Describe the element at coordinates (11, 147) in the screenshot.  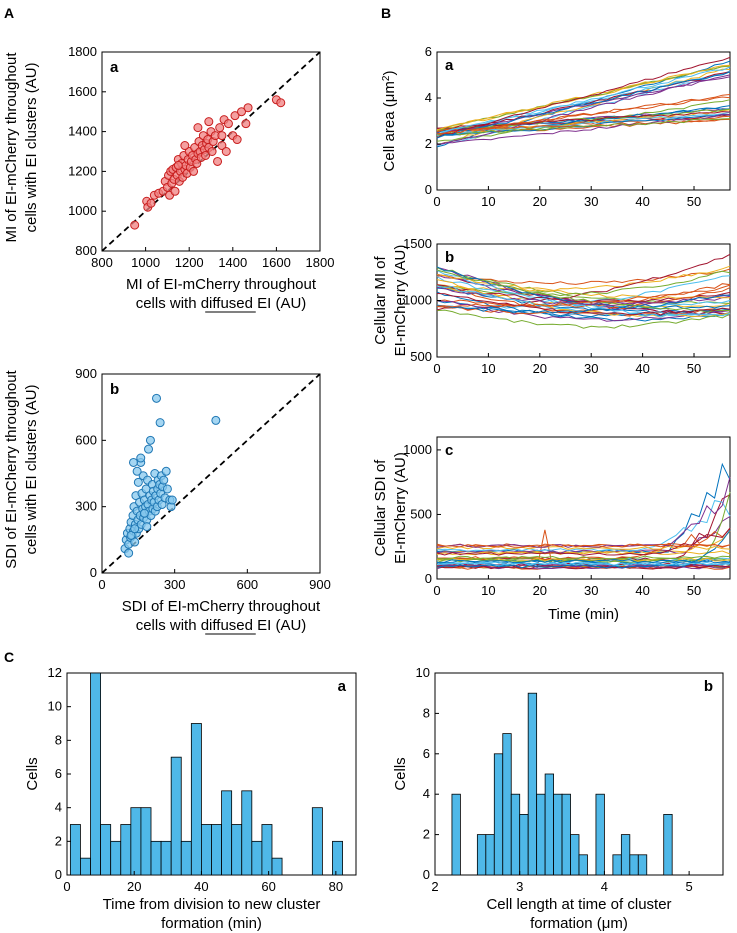
I see `y-axis-label-line1: MI of EI-mCherry throughout` at that location.